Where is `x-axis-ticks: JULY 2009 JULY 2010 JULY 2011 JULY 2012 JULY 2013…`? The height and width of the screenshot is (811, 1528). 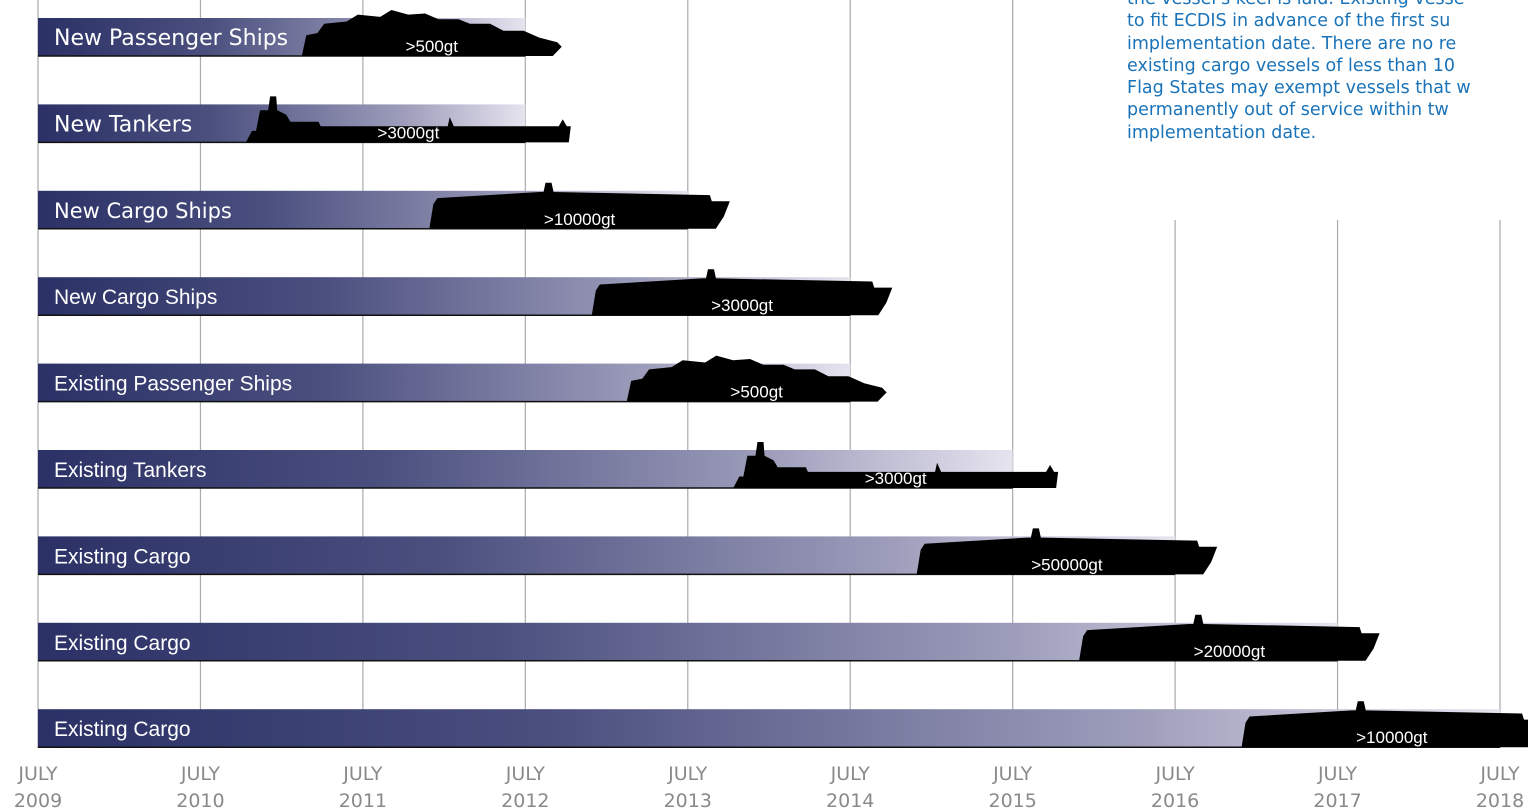 x-axis-ticks: JULY 2009 JULY 2010 JULY 2011 JULY 2012 JULY 2013… is located at coordinates (769, 787).